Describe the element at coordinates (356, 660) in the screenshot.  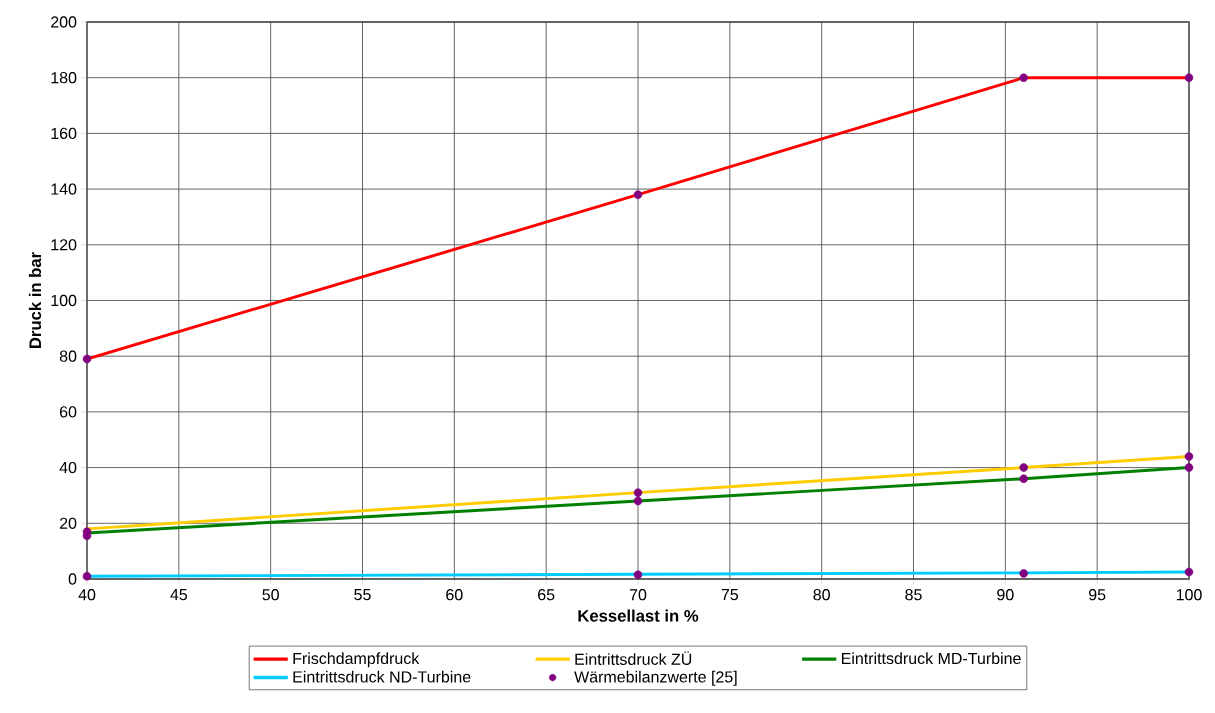
I see `legend-label: Frischdampfdruck` at that location.